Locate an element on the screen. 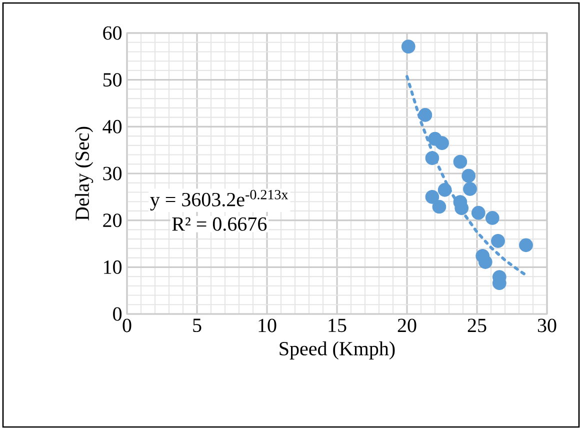 This screenshot has width=582, height=430. y-tick-label: 20 is located at coordinates (112, 221).